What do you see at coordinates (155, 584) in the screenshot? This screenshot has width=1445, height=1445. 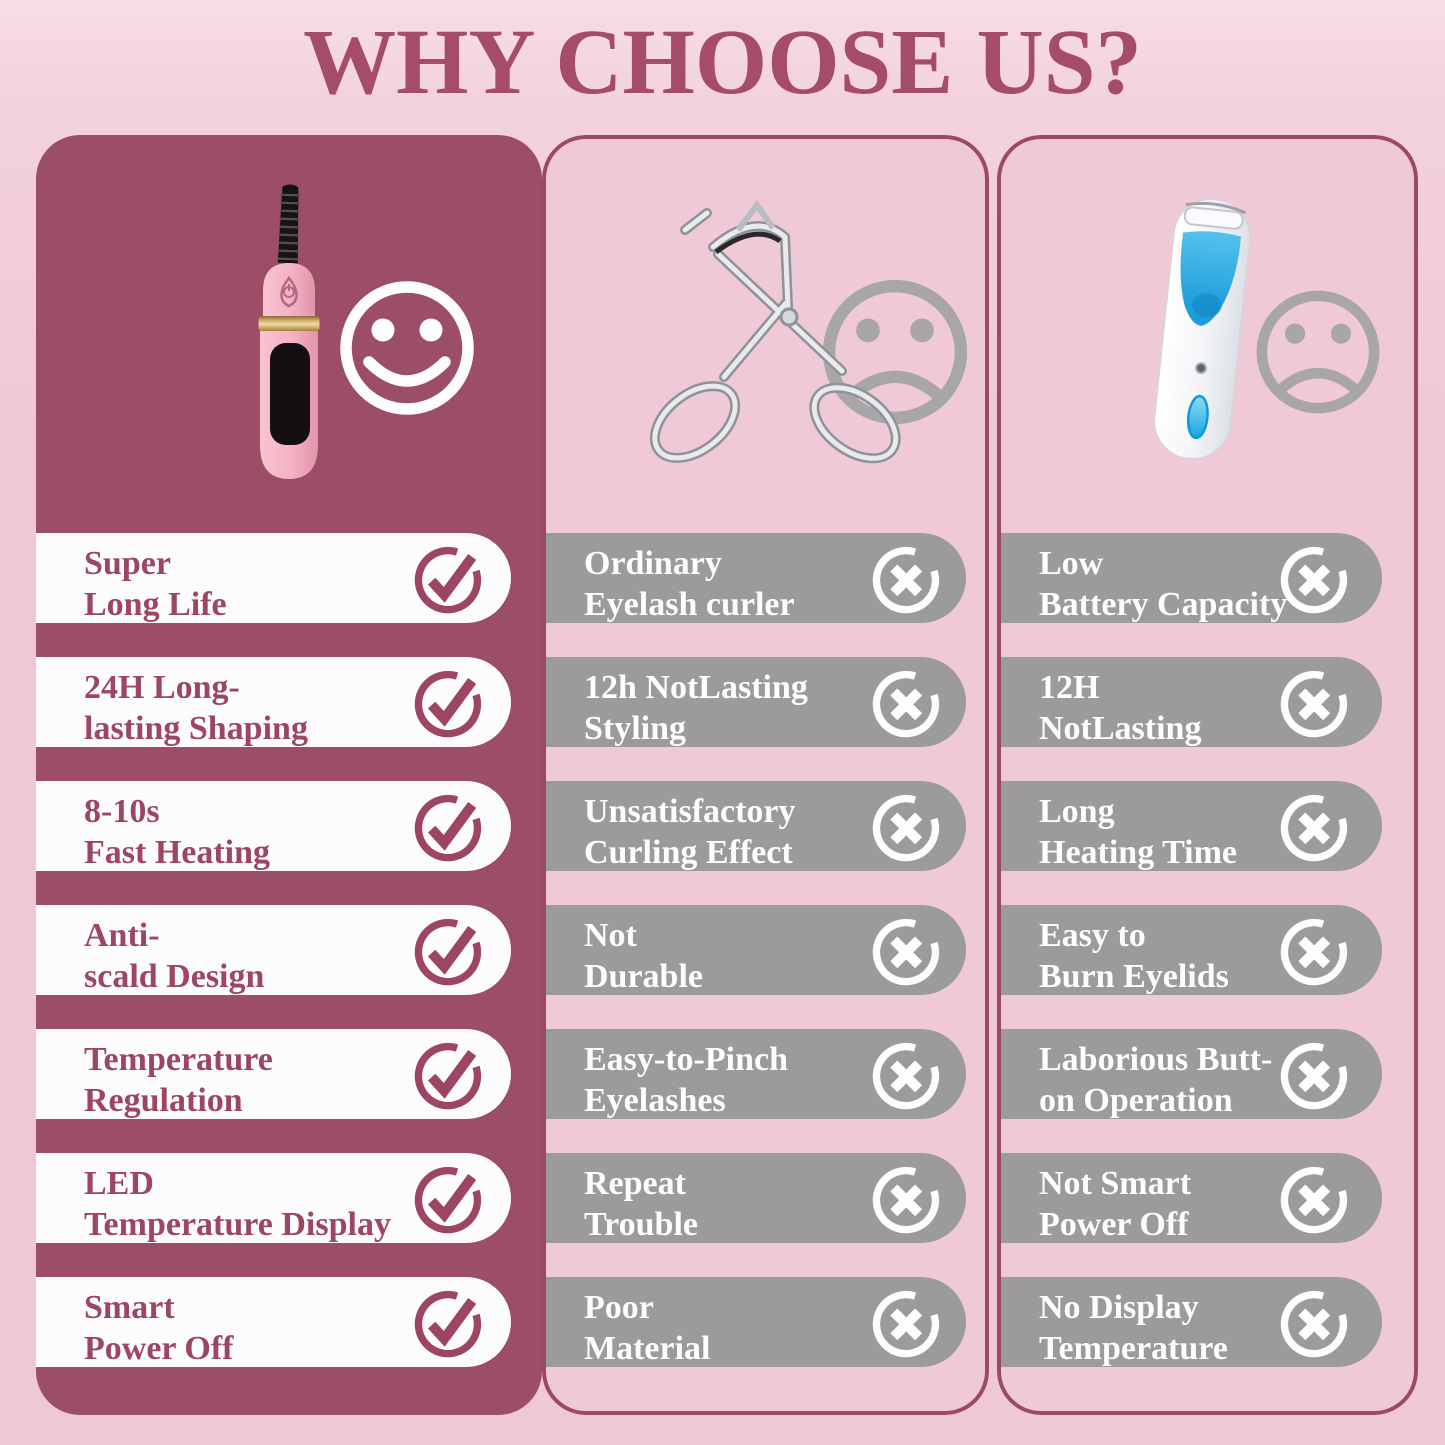 I see `feature-label: Super Long Life` at bounding box center [155, 584].